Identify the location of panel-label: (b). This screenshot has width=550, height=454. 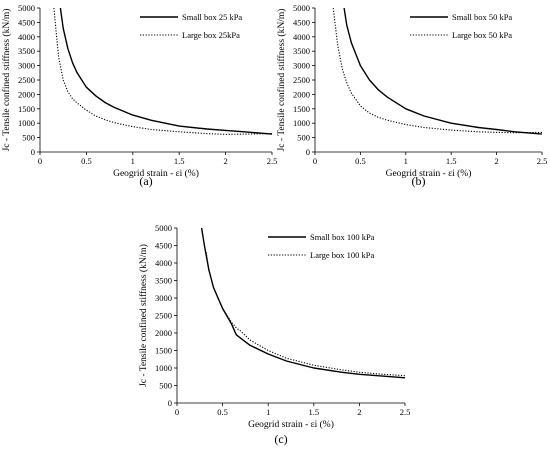
(419, 181).